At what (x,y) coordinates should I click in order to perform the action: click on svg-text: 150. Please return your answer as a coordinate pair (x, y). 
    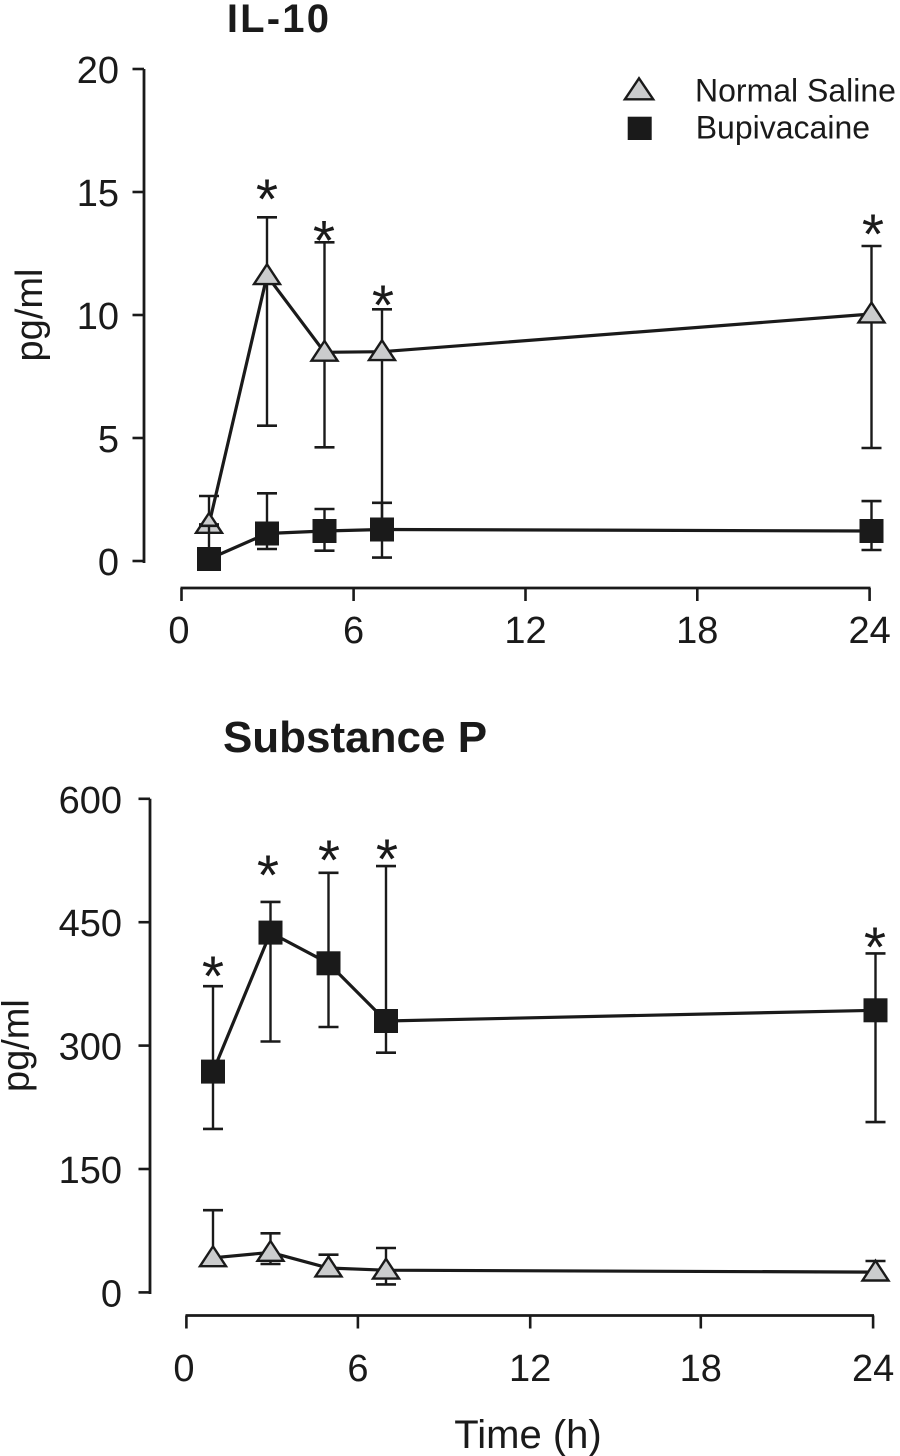
    Looking at the image, I should click on (90, 1171).